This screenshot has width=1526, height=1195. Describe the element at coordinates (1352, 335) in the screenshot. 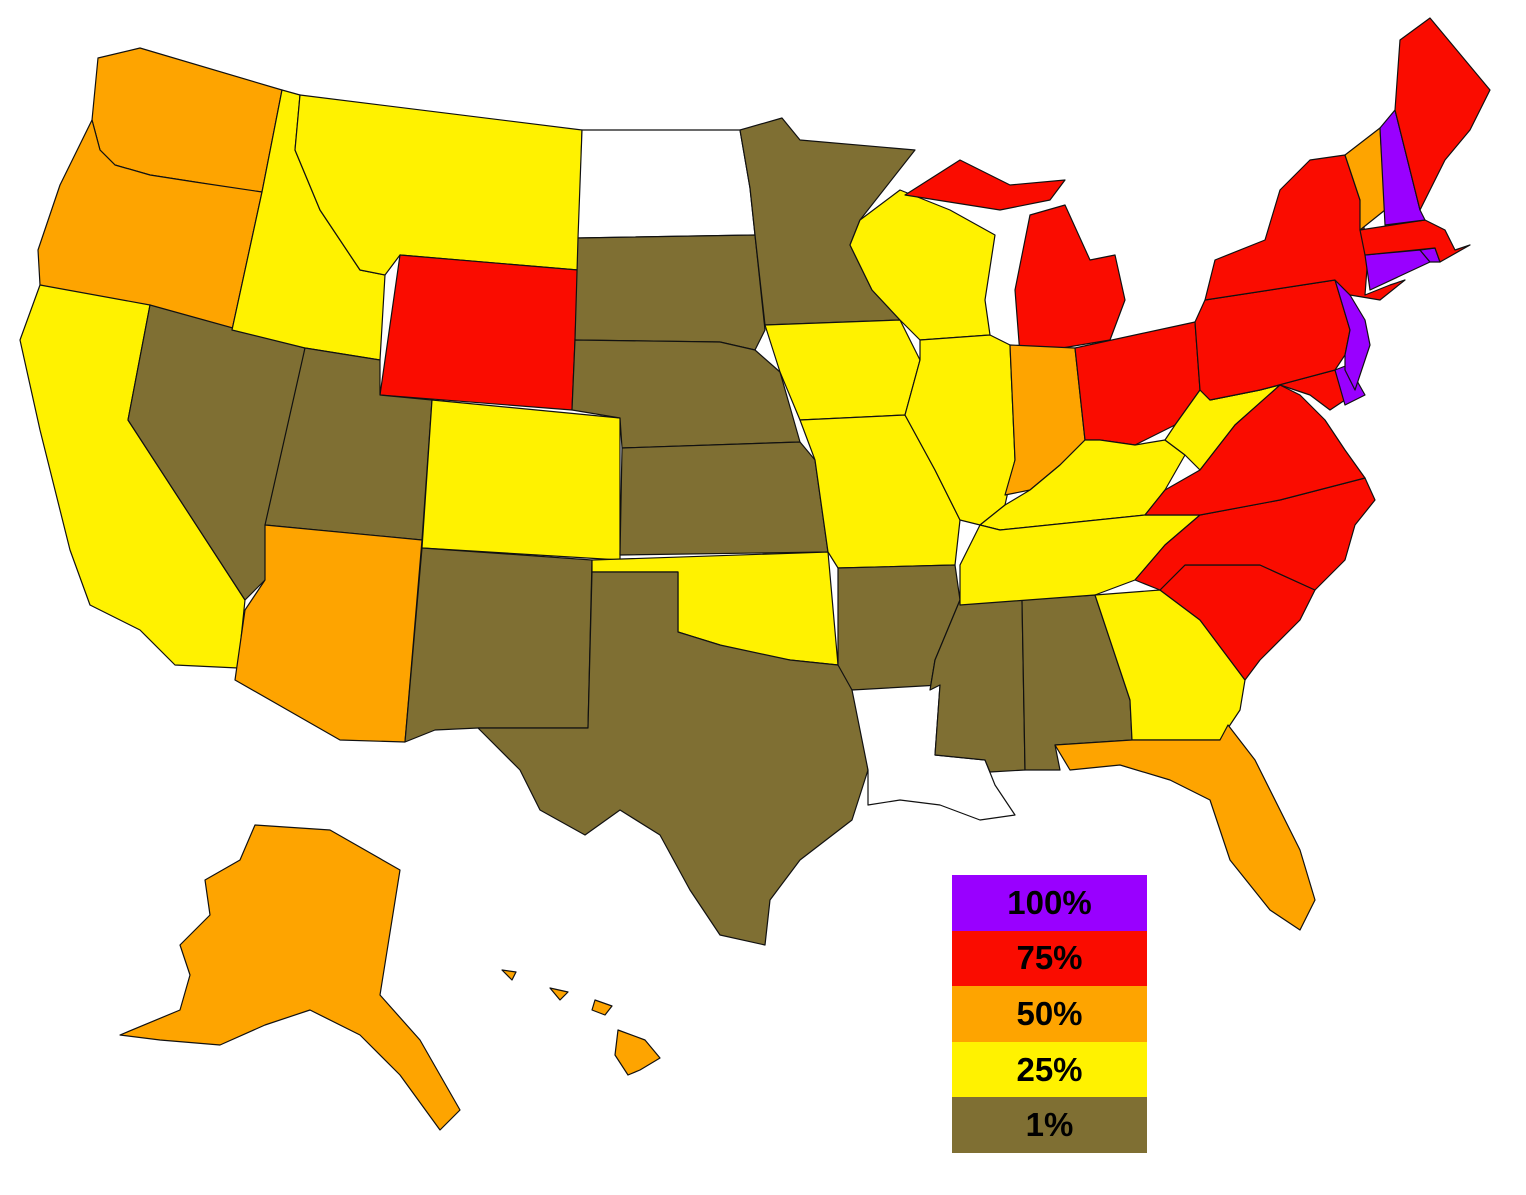

I see `state-nj` at that location.